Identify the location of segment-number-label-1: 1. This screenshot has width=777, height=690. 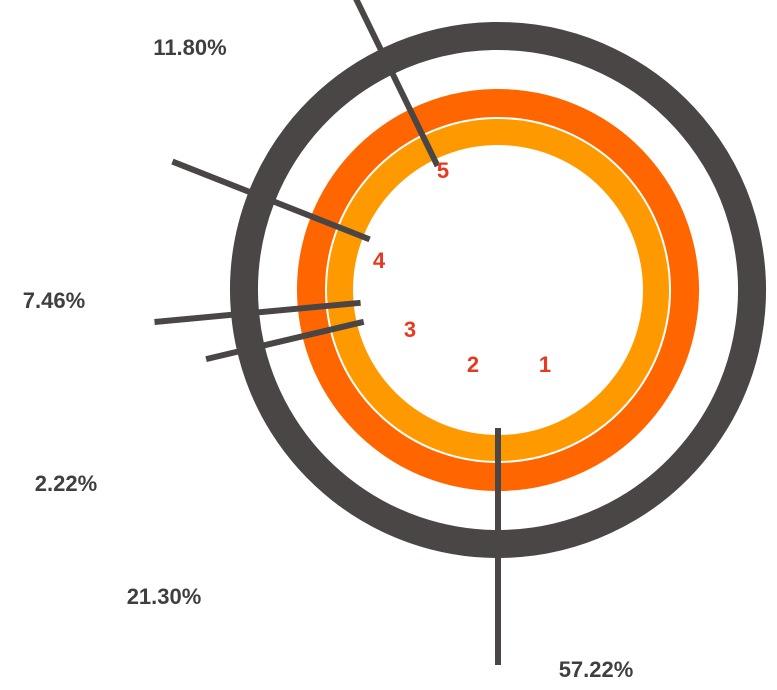
(545, 364).